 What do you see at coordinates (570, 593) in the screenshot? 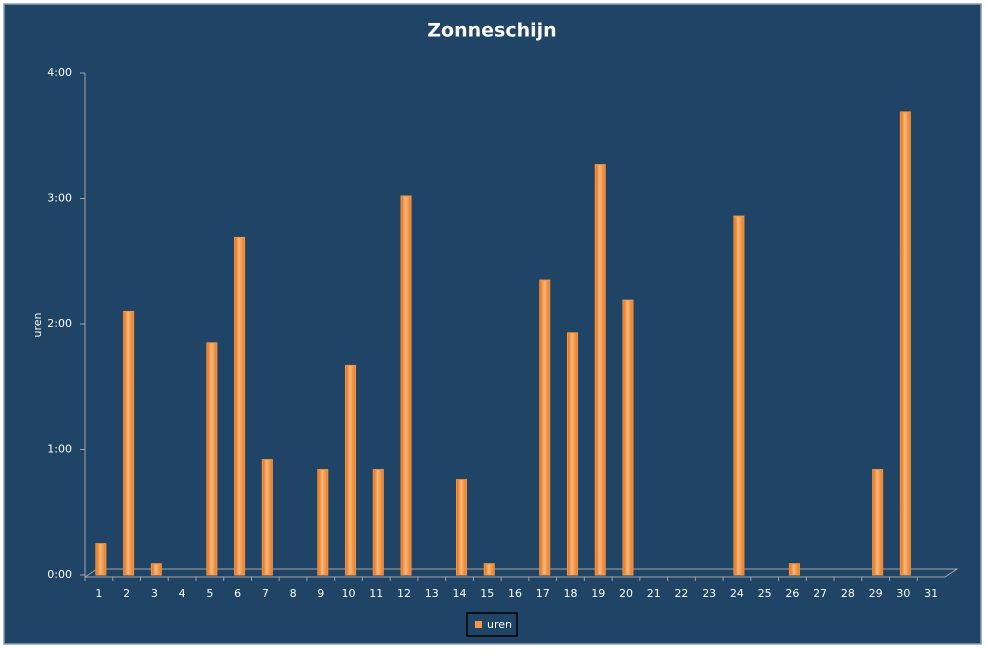
I see `x-tick-label: 18` at bounding box center [570, 593].